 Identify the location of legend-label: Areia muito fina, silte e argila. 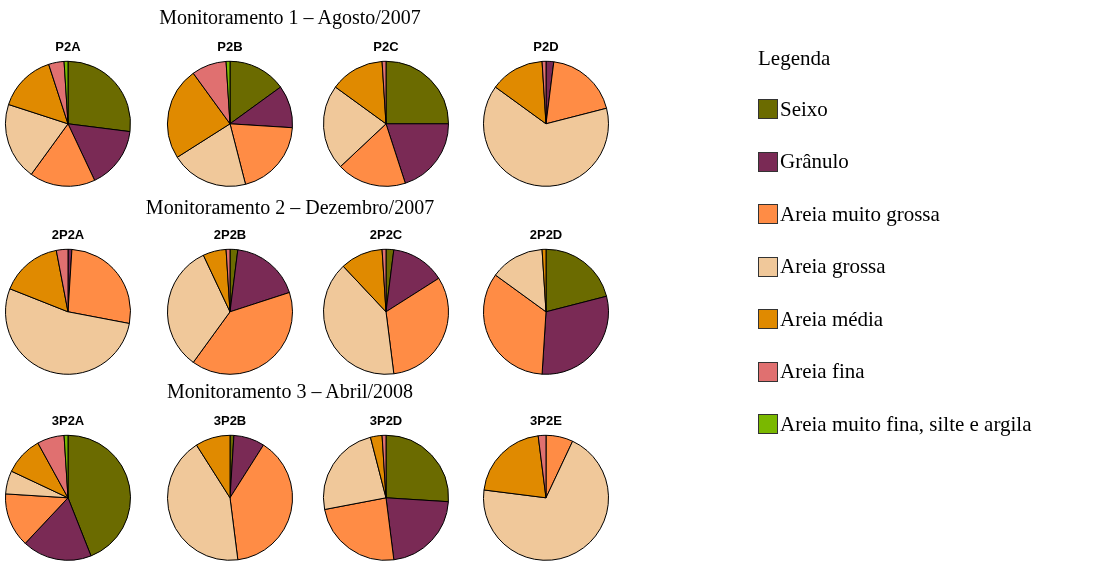
(906, 424).